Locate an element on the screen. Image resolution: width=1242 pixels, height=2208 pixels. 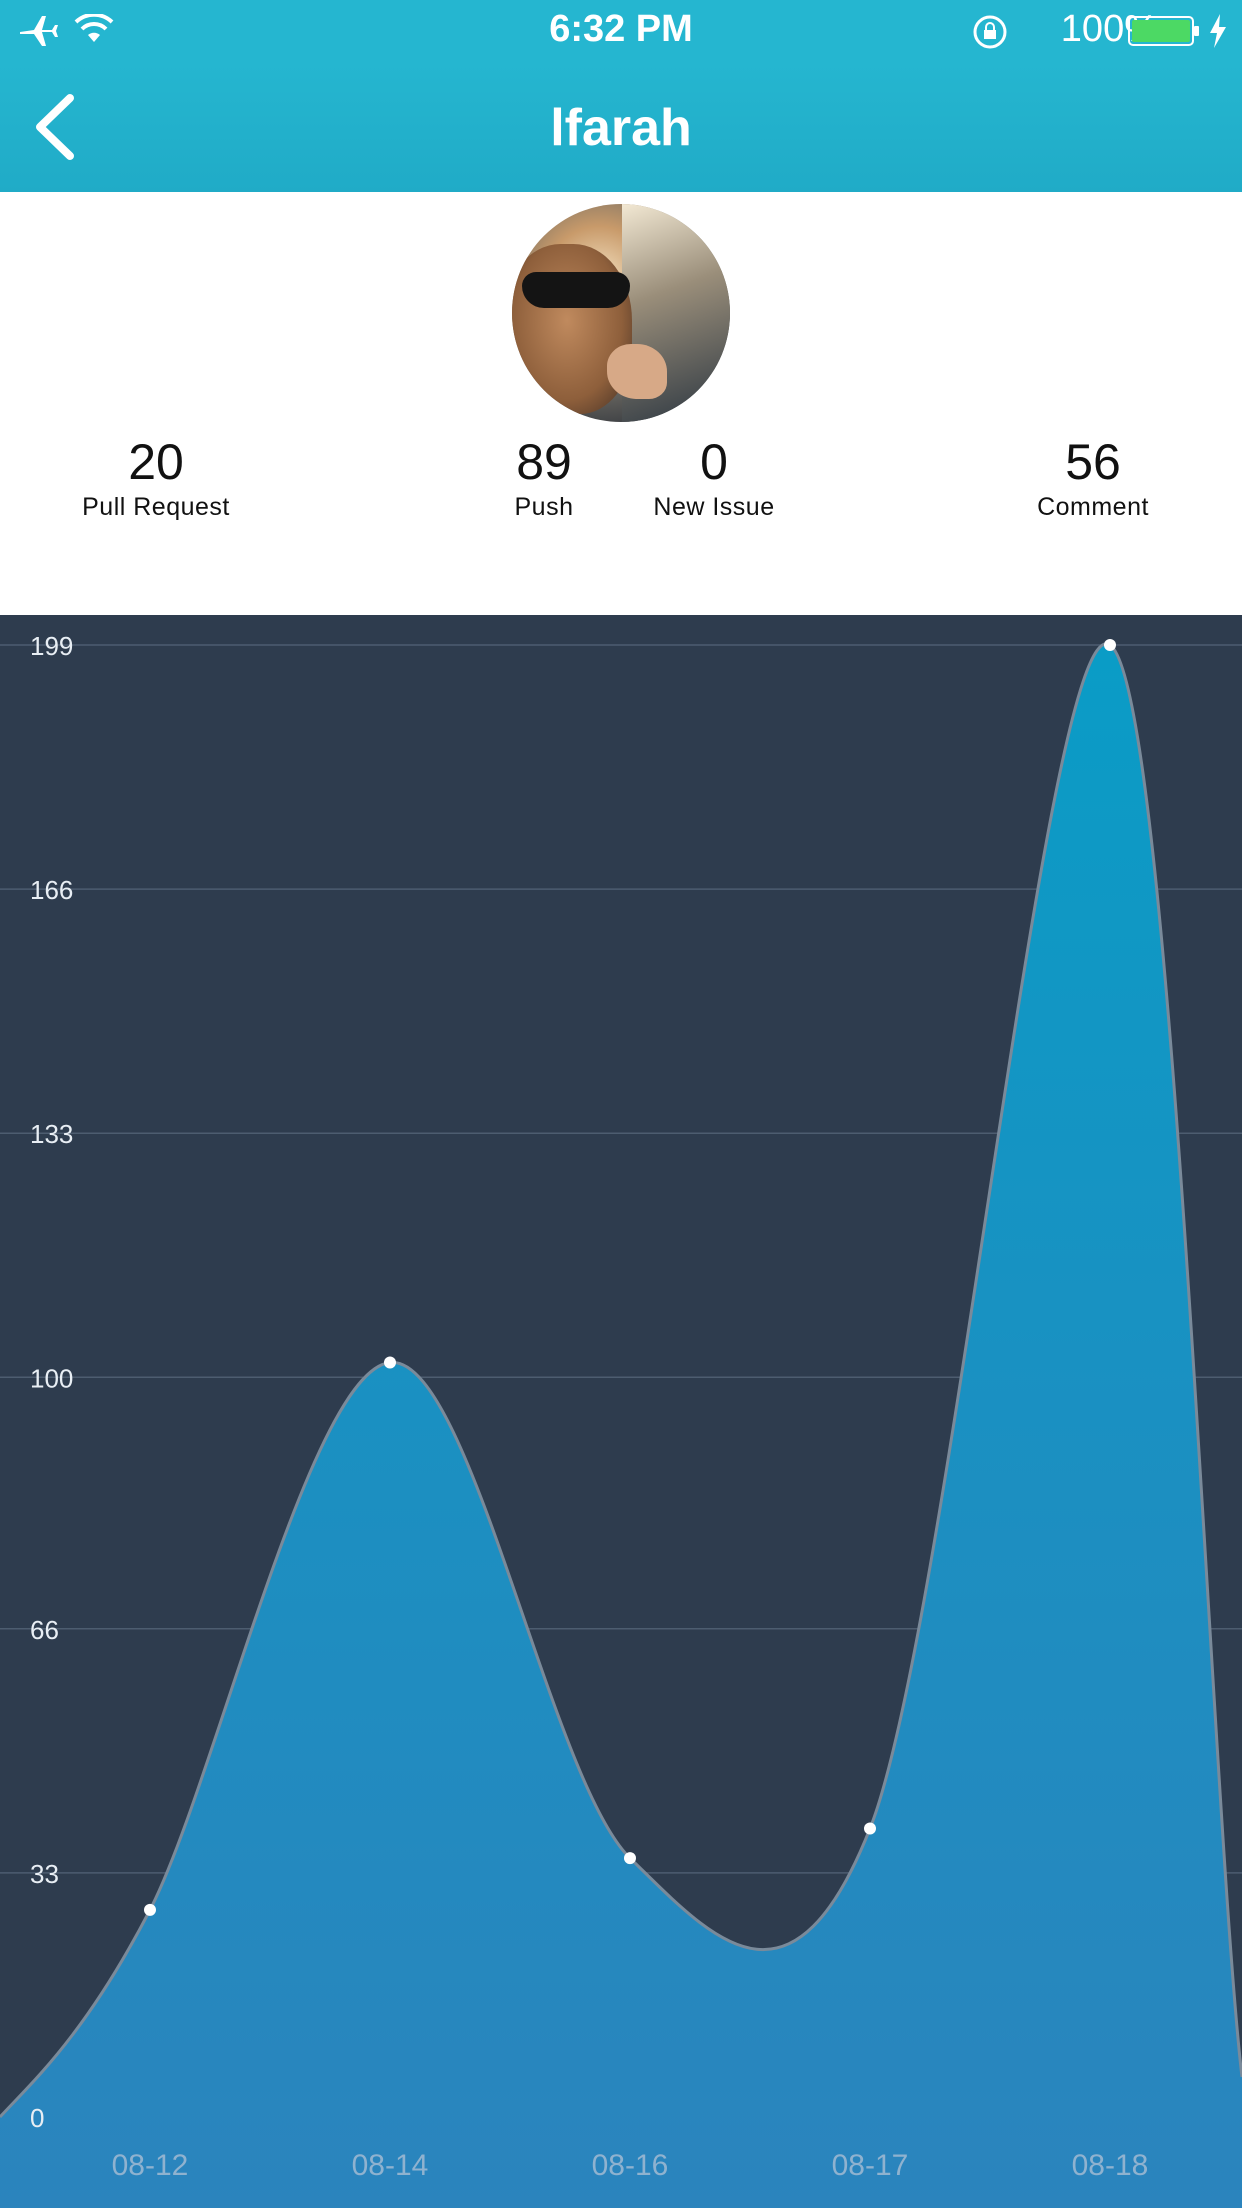
stat-label: Push is located at coordinates (544, 507).